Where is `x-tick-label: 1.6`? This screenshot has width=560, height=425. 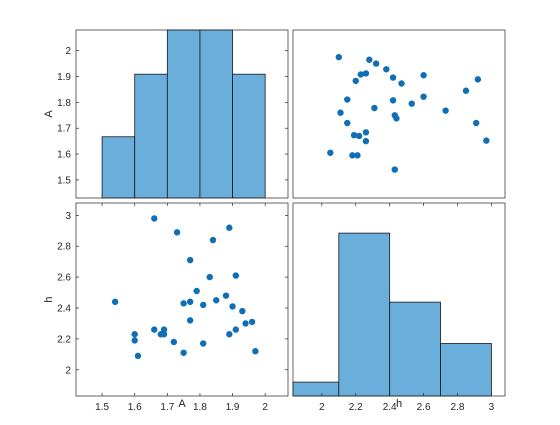 x-tick-label: 1.6 is located at coordinates (135, 407).